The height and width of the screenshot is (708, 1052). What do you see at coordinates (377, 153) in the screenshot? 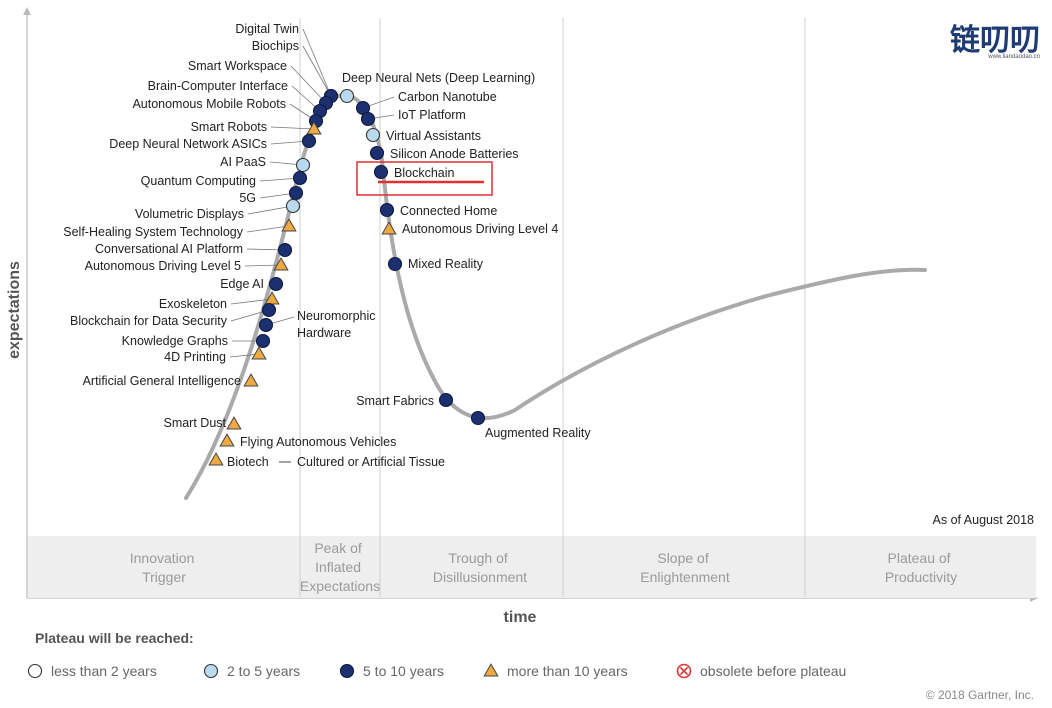
I see `marker-silicon-anode-batteries` at bounding box center [377, 153].